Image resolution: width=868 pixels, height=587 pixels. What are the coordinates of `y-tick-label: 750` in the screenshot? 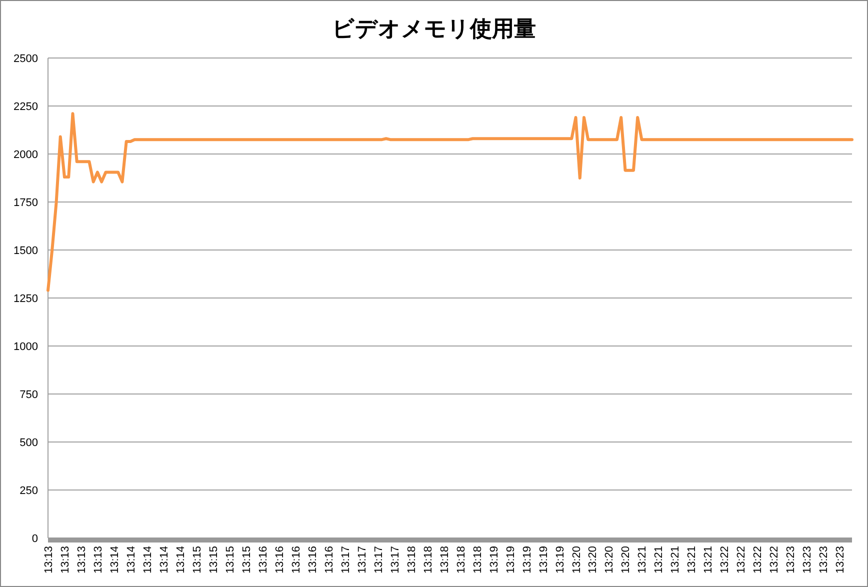 It's located at (29, 394).